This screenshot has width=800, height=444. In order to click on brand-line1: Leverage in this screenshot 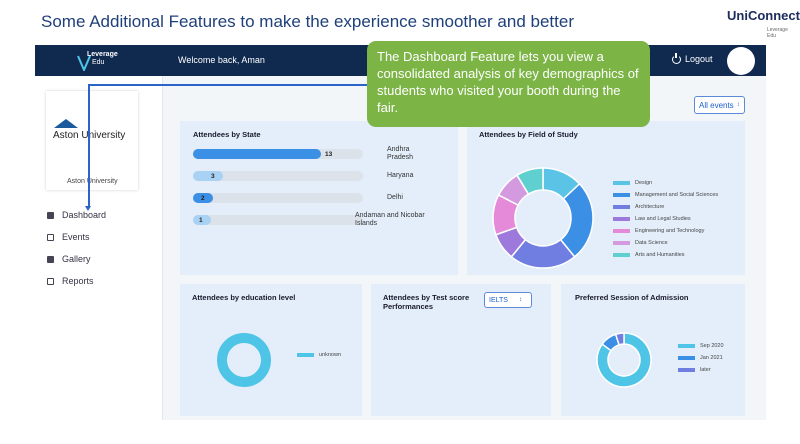, I will do `click(102, 54)`.